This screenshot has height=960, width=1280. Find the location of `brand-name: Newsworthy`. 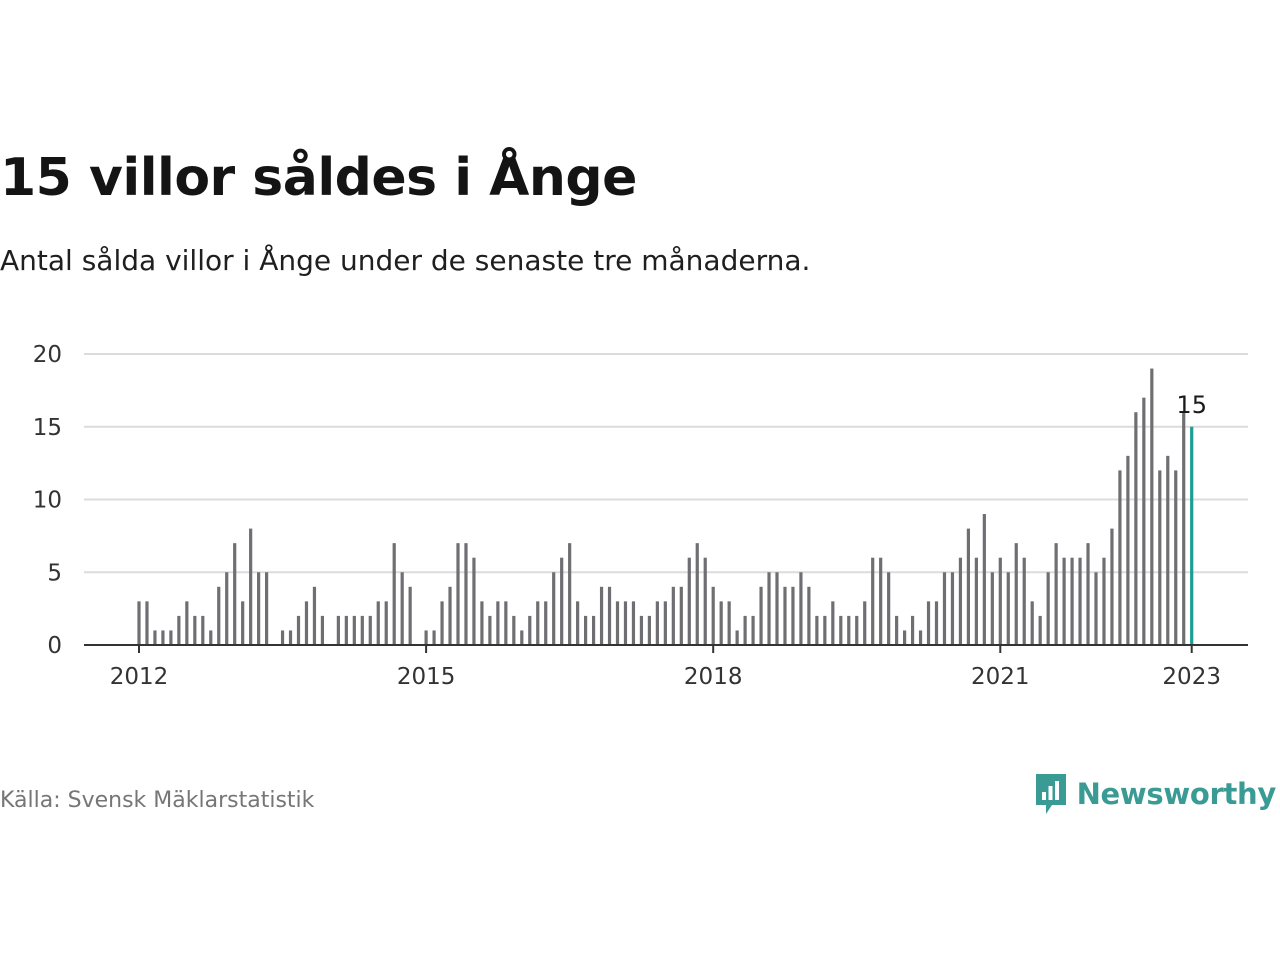

brand-name: Newsworthy is located at coordinates (1176, 794).